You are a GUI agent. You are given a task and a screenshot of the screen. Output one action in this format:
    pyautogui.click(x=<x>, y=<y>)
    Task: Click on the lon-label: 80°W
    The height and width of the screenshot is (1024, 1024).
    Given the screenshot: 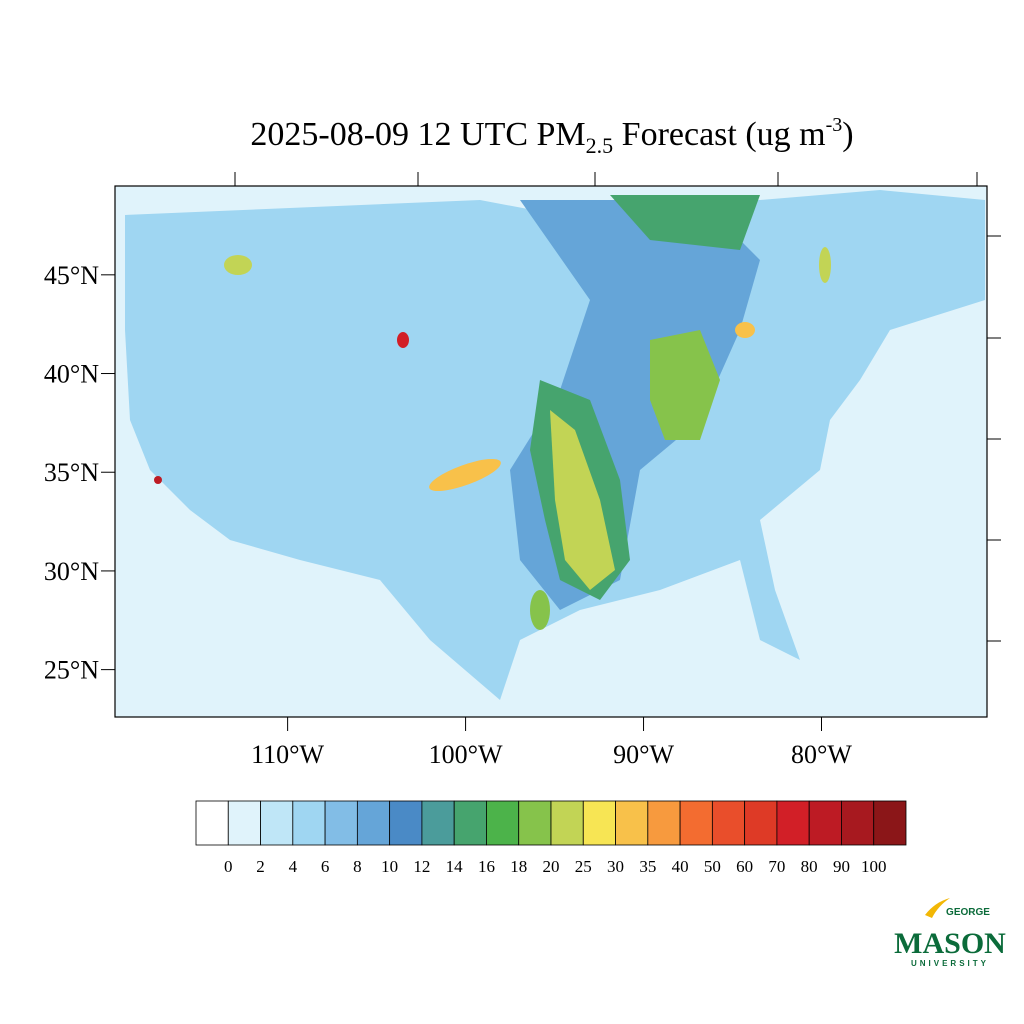 What is the action you would take?
    pyautogui.click(x=821, y=754)
    